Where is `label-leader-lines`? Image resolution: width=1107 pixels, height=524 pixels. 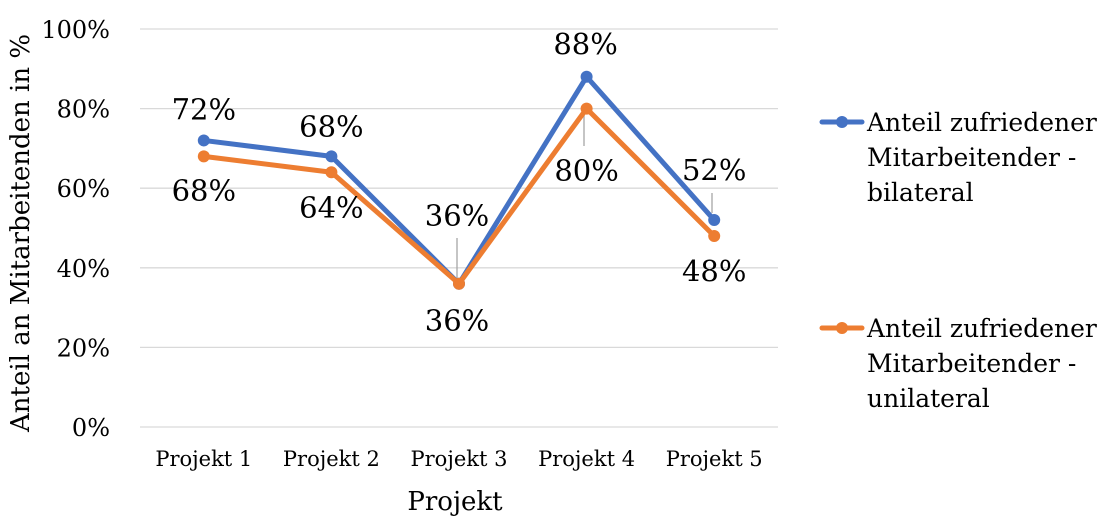
label-leader-lines is located at coordinates (584, 196).